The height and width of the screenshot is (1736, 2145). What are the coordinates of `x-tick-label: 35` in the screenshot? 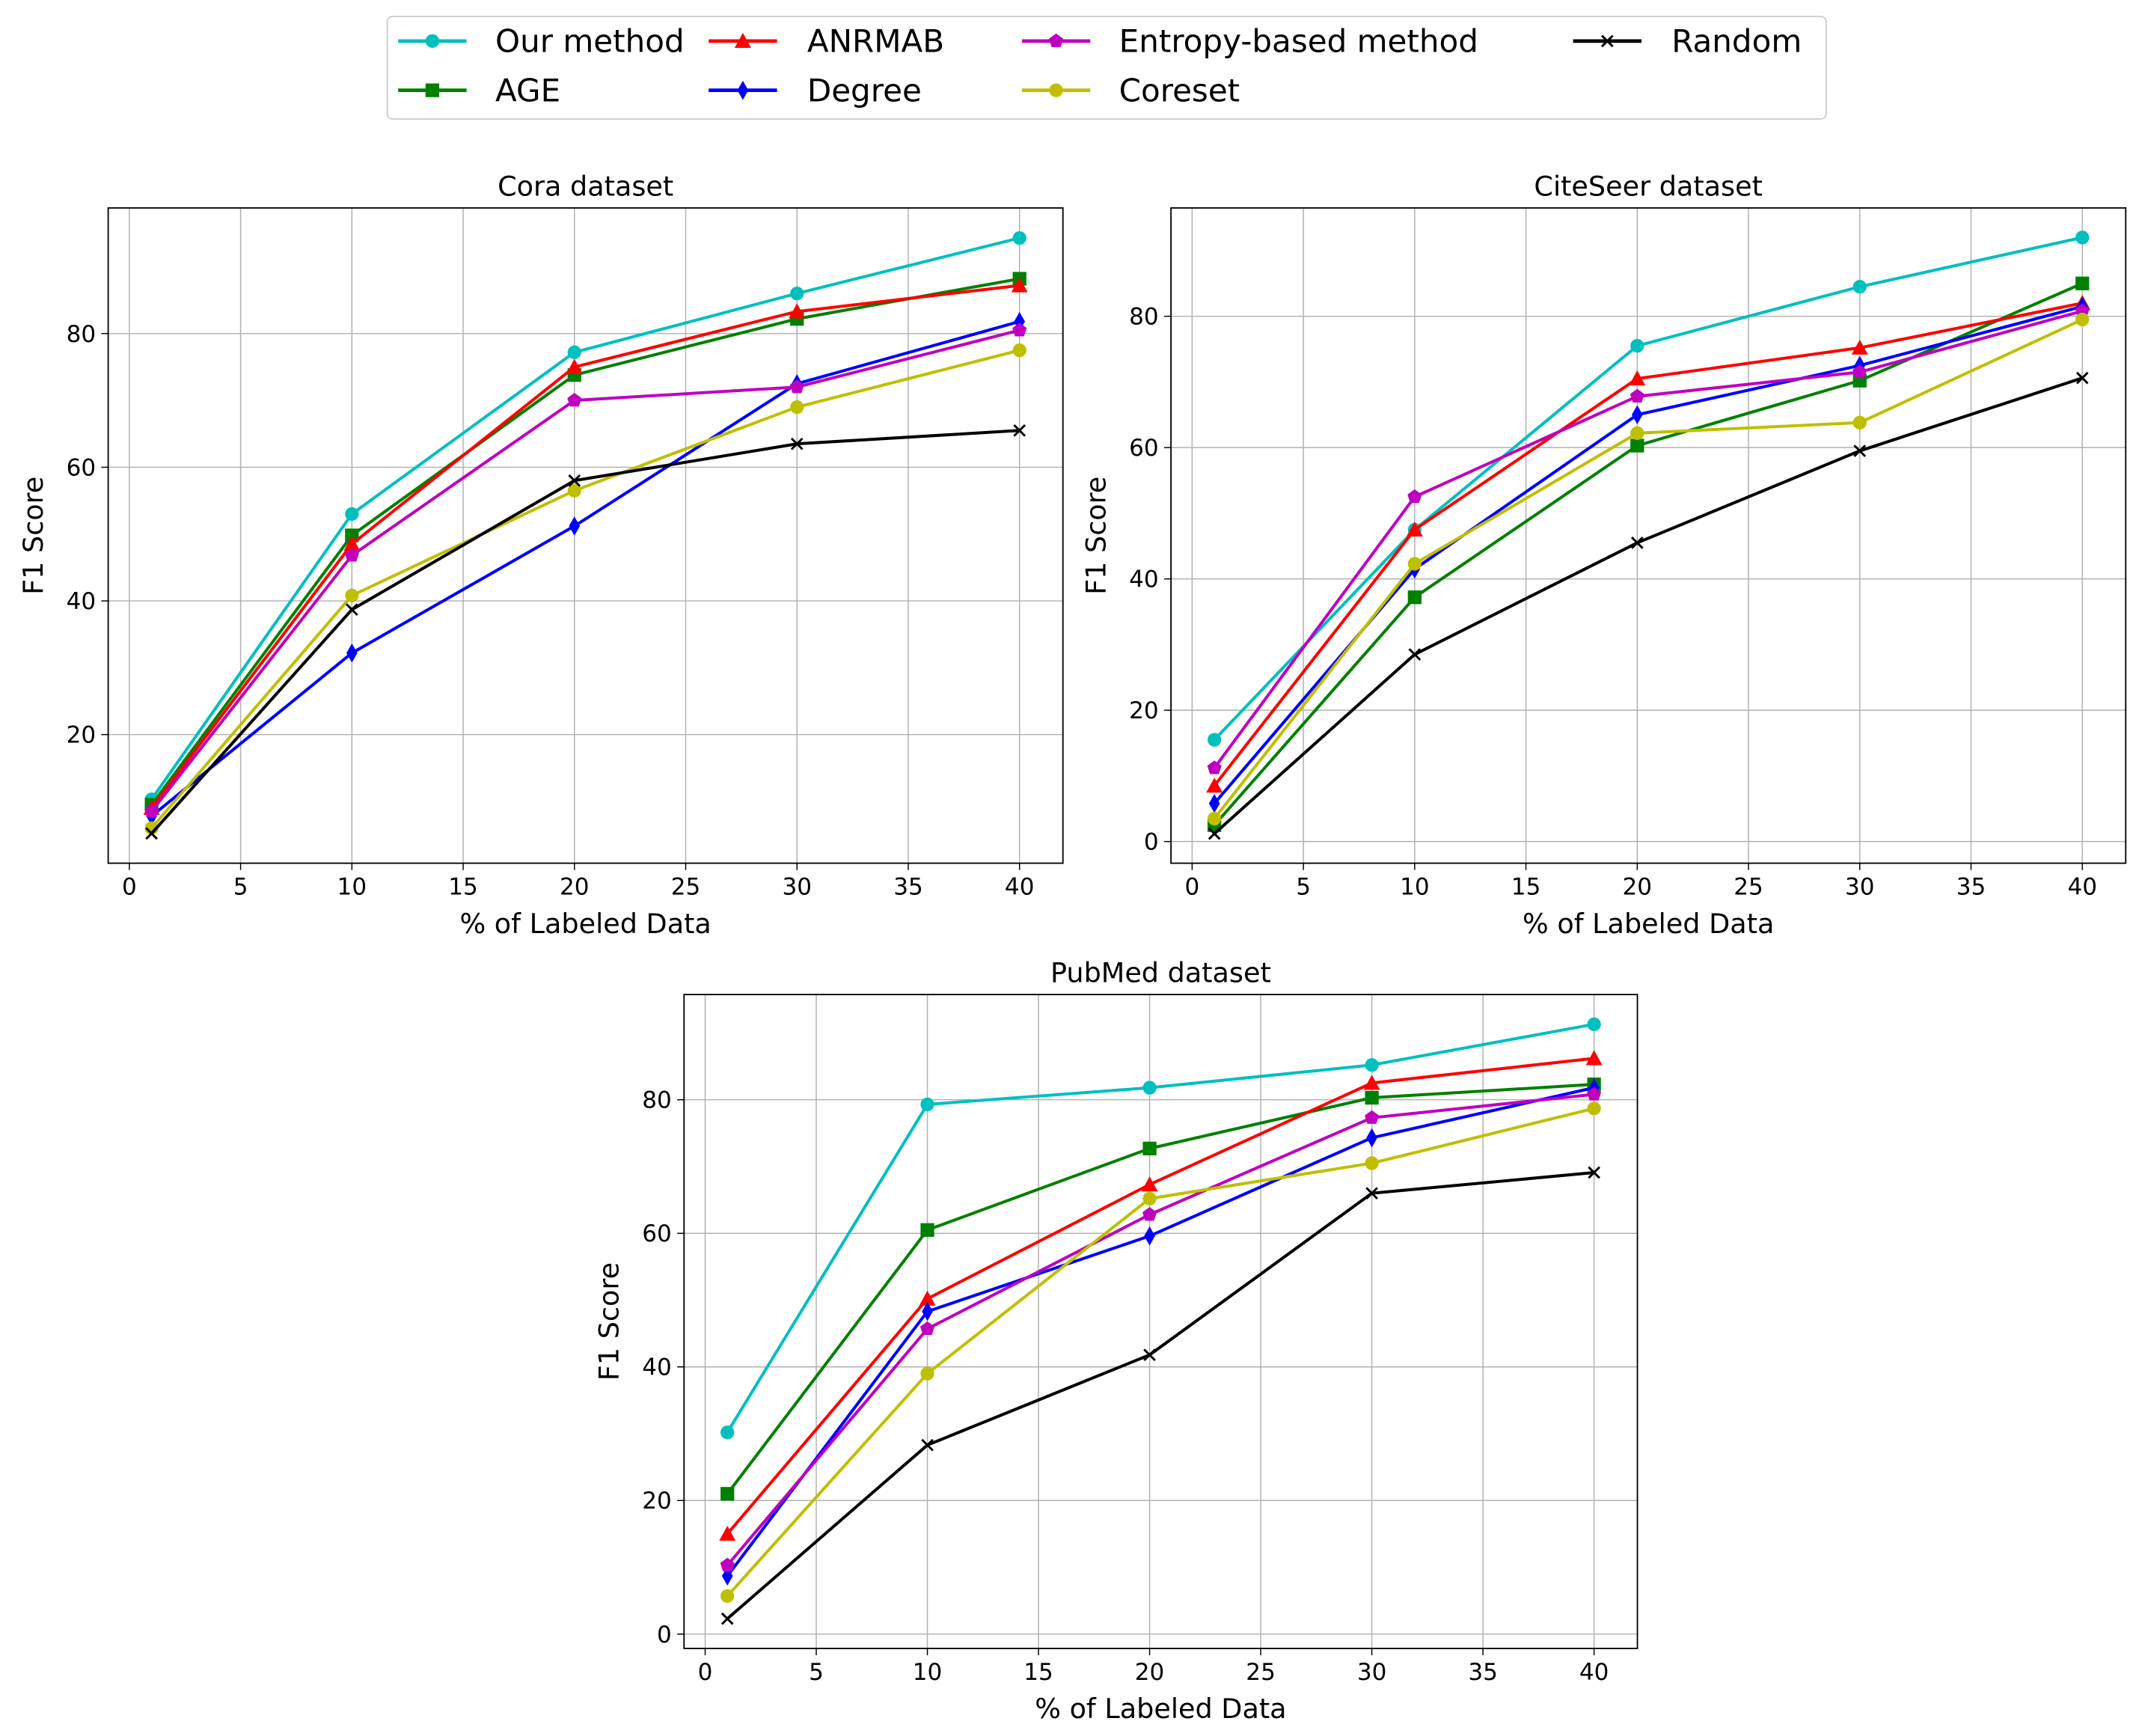 It's located at (1483, 1672).